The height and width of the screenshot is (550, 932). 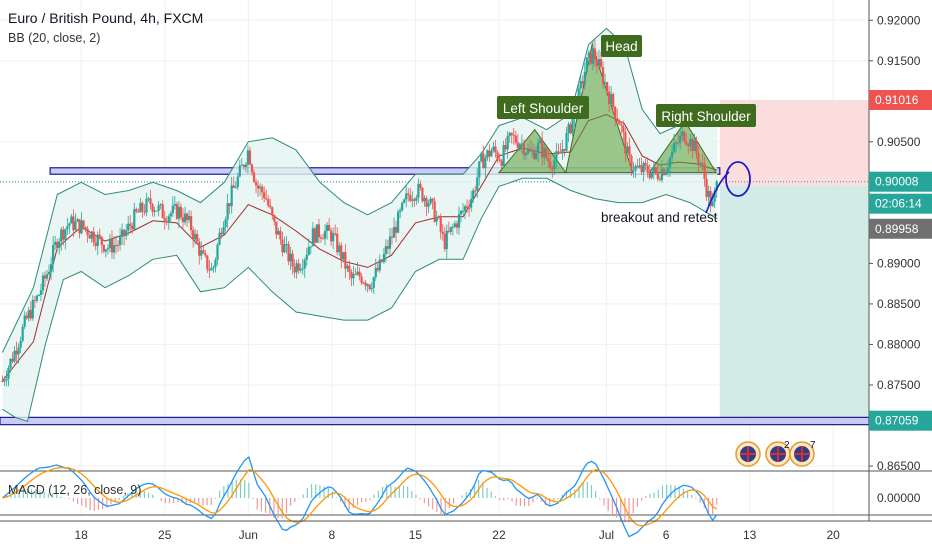 I want to click on date-tick-label: 25, so click(x=165, y=535).